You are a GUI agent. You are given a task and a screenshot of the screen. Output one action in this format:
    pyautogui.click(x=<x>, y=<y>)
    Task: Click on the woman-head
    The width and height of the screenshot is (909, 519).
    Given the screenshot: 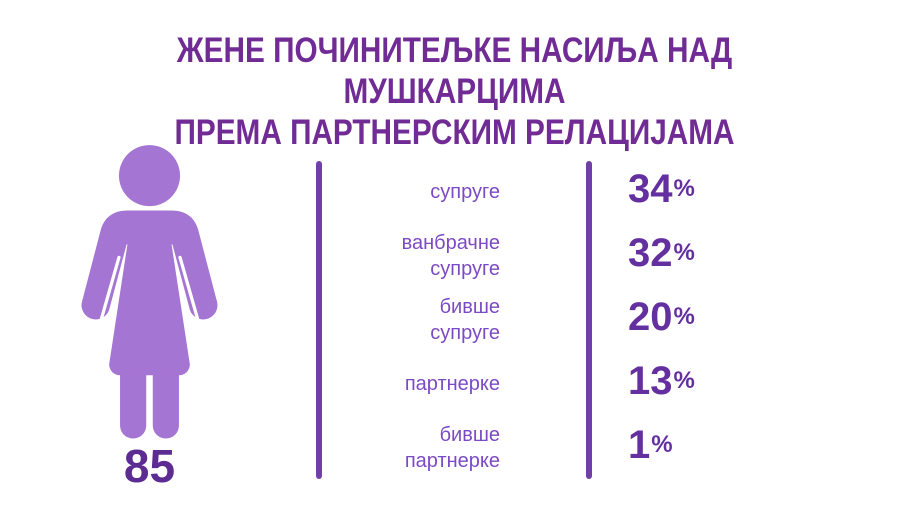 What is the action you would take?
    pyautogui.click(x=149, y=176)
    